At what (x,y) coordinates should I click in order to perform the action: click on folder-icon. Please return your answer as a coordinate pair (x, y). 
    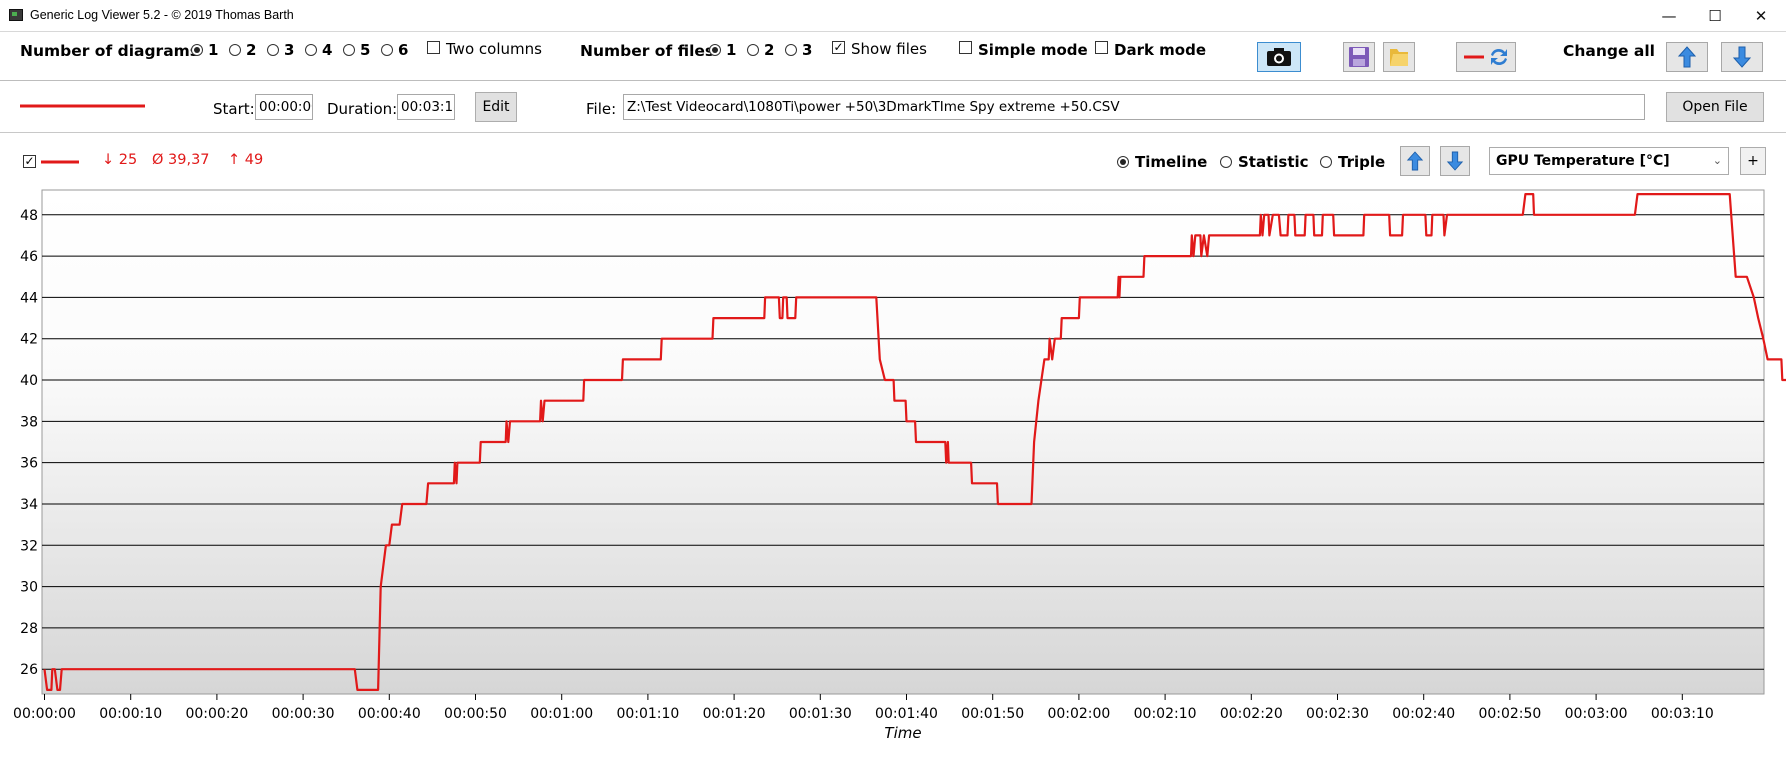
    Looking at the image, I should click on (1399, 57).